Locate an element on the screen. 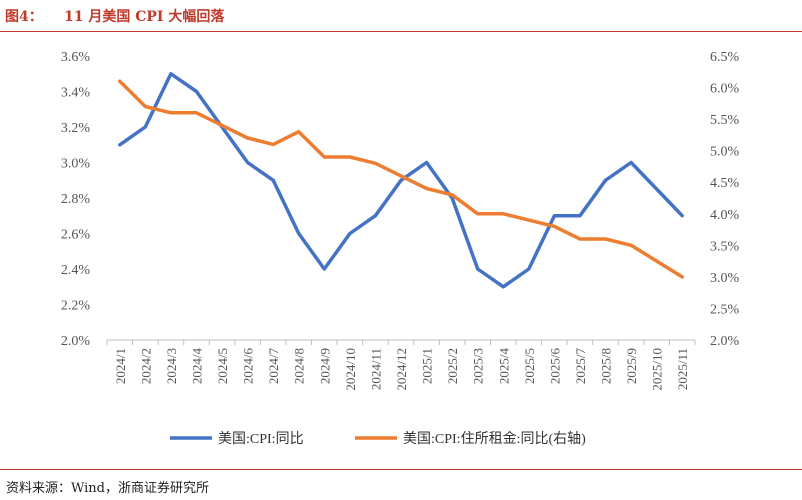 This screenshot has height=500, width=802. left-tick-label: 3.2% is located at coordinates (76, 128).